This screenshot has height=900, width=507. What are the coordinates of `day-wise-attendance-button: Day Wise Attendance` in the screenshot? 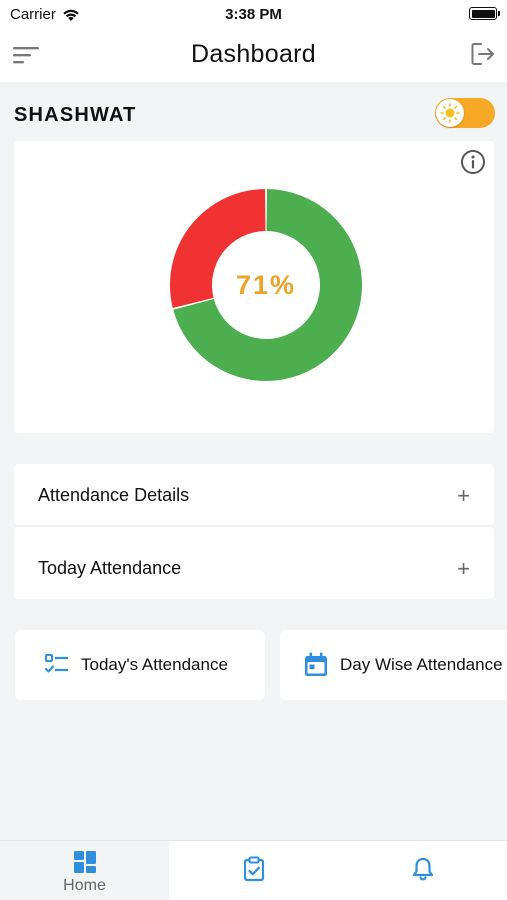 It's located at (393, 665).